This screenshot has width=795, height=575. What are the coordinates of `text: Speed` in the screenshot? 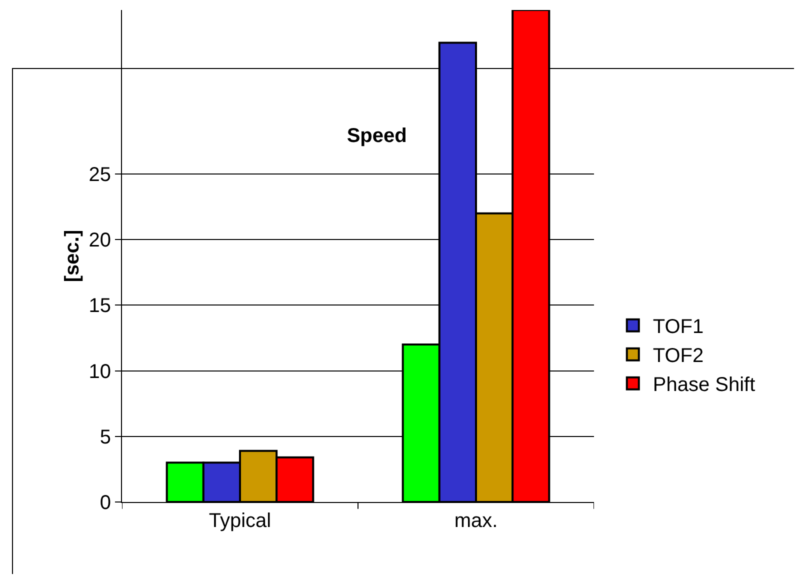 It's located at (376, 136).